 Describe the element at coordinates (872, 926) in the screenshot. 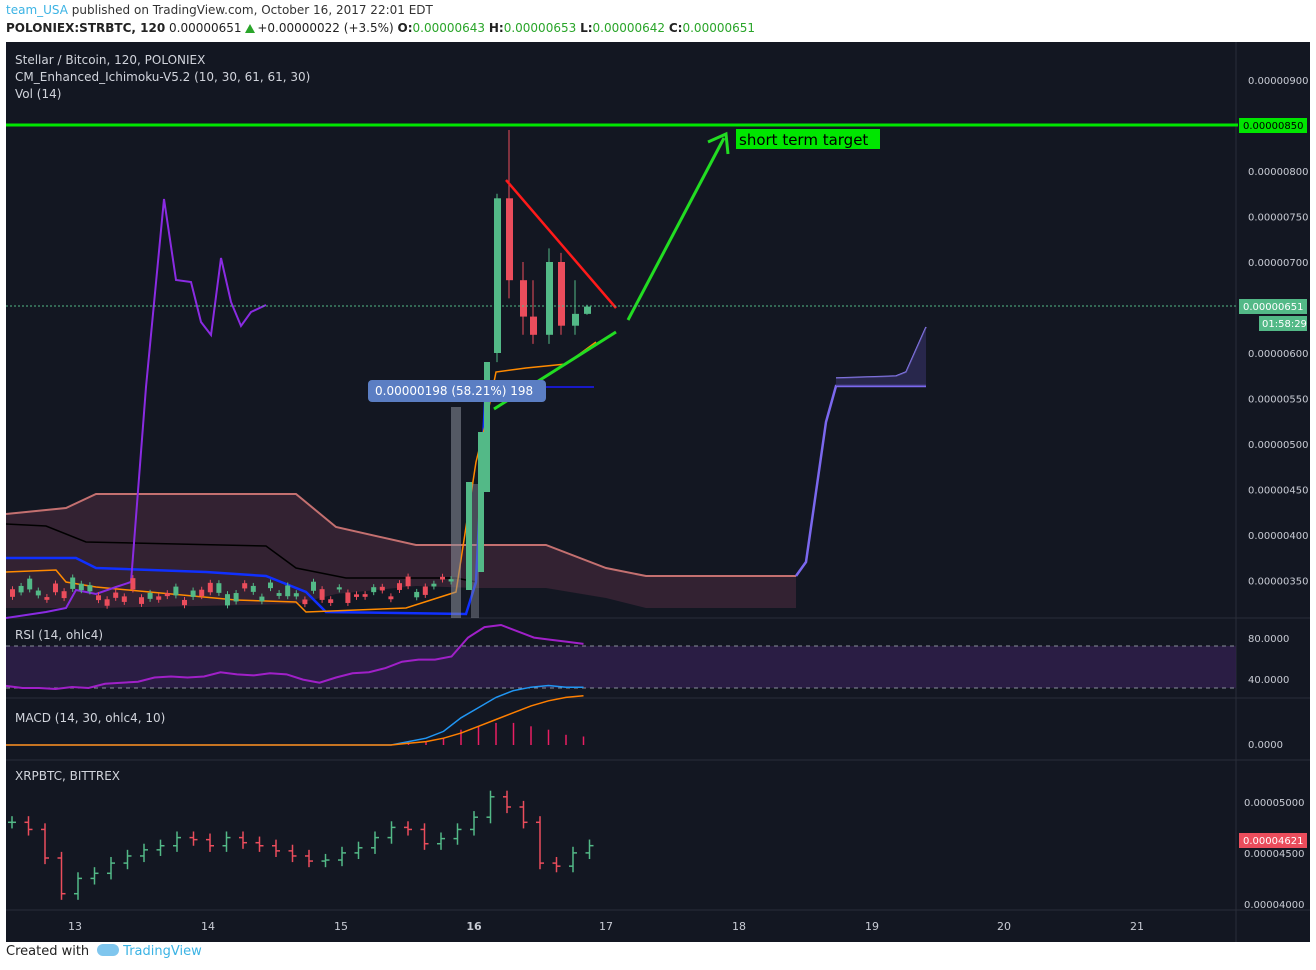

I see `x-tick: 19` at that location.